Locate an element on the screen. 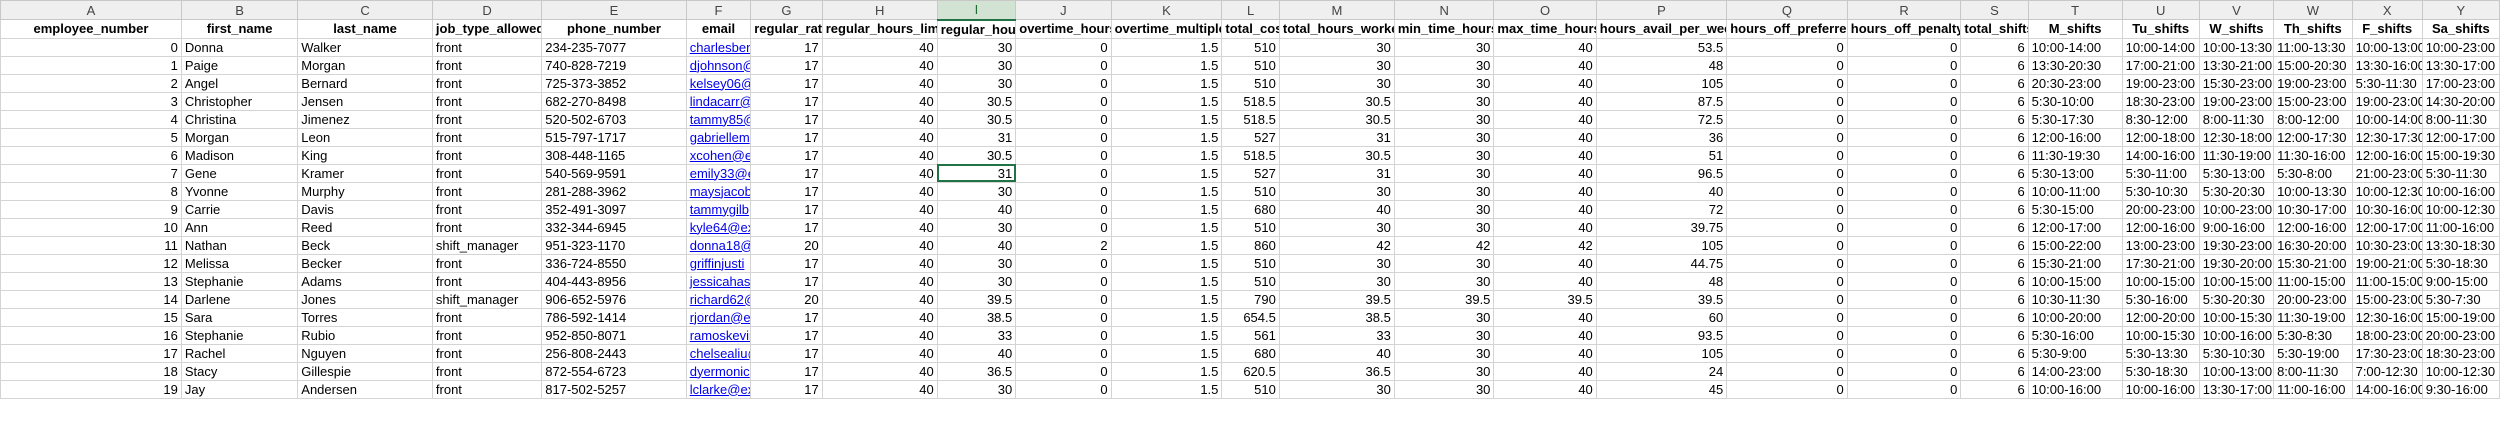  data-cell: Yvonne is located at coordinates (239, 191).